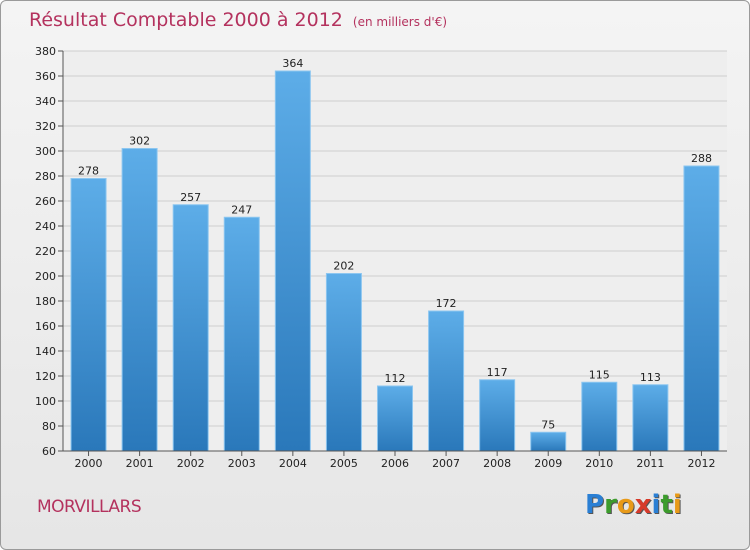  What do you see at coordinates (599, 374) in the screenshot?
I see `data-label-2010: 115` at bounding box center [599, 374].